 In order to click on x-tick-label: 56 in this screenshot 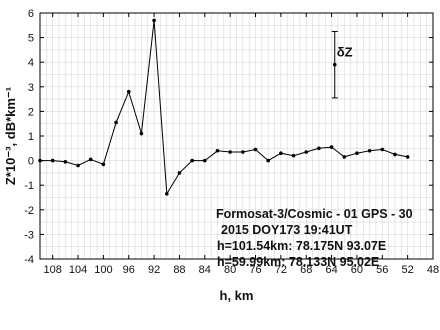, I will do `click(382, 270)`.